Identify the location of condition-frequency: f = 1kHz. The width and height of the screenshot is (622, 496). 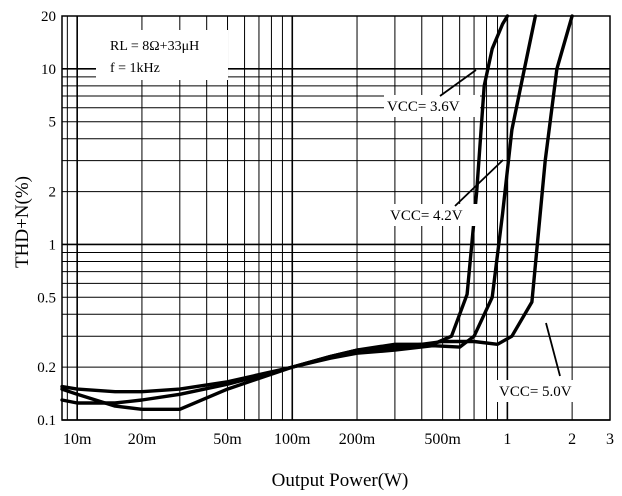
(135, 68).